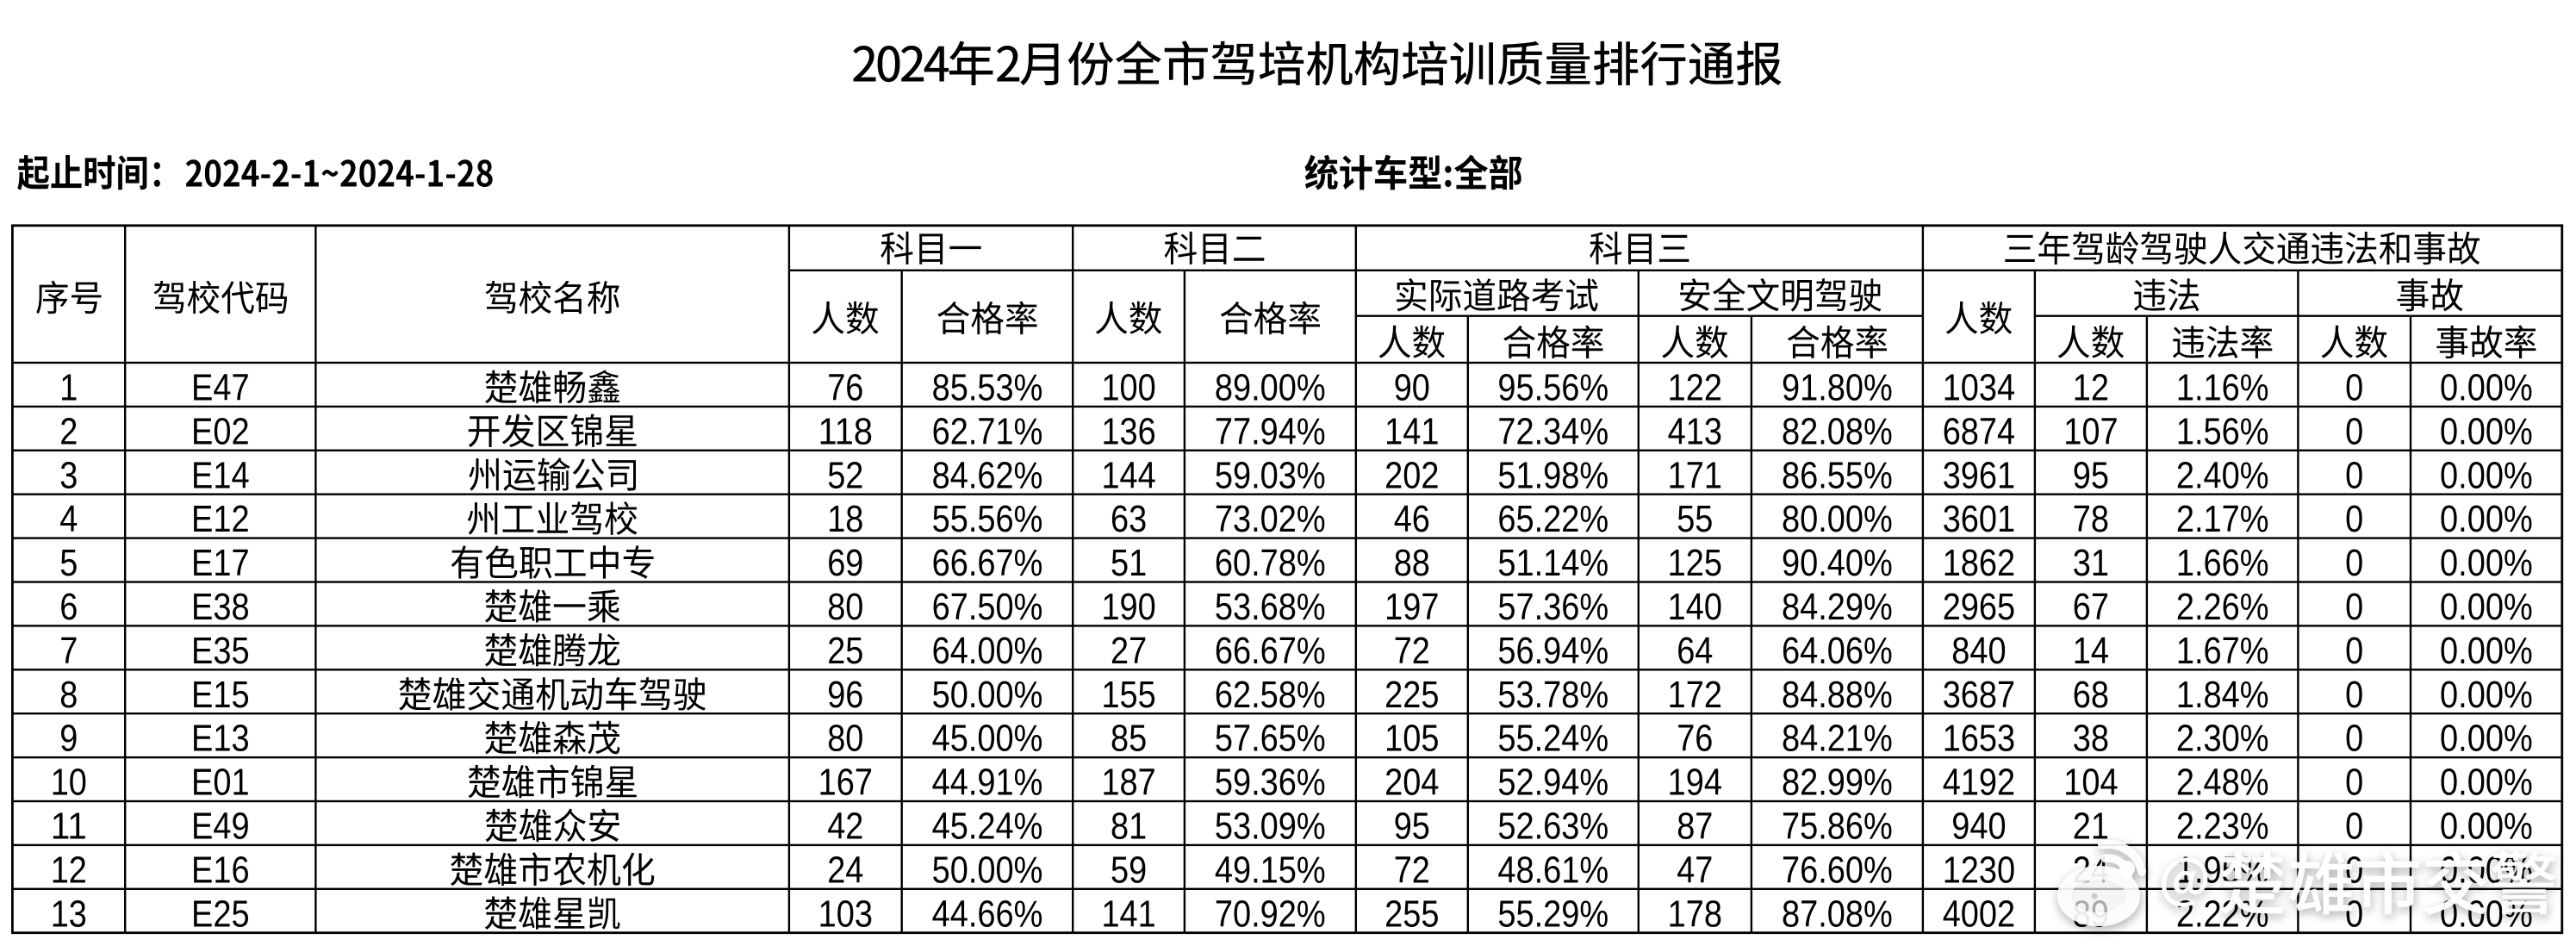  What do you see at coordinates (1695, 783) in the screenshot?
I see `svg-text: 194` at bounding box center [1695, 783].